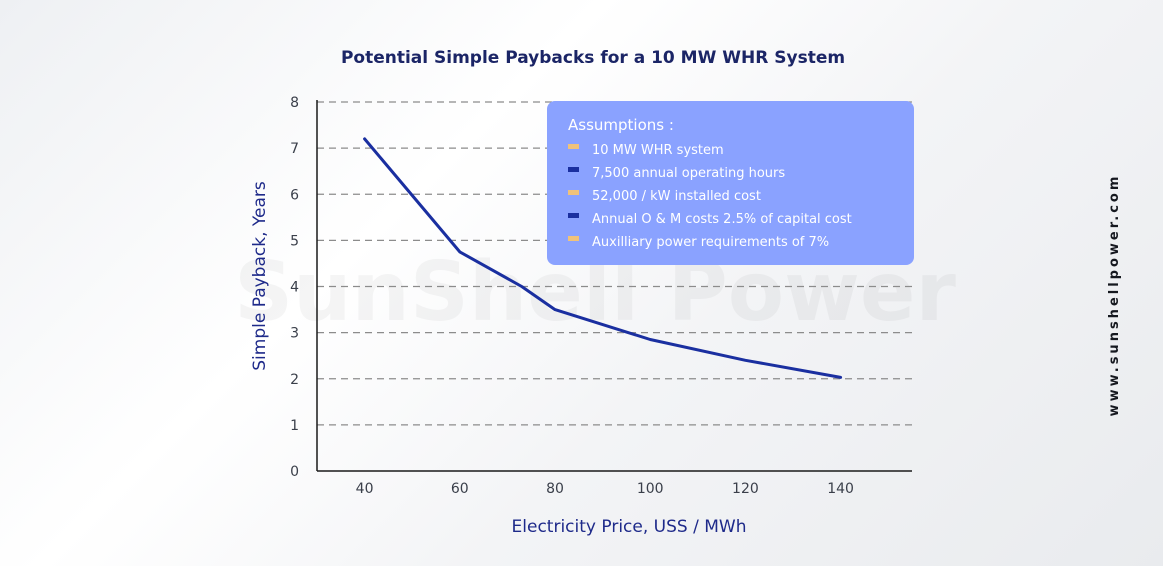 This screenshot has width=1163, height=566. I want to click on website-url: www.sunshellpower.com, so click(1114, 295).